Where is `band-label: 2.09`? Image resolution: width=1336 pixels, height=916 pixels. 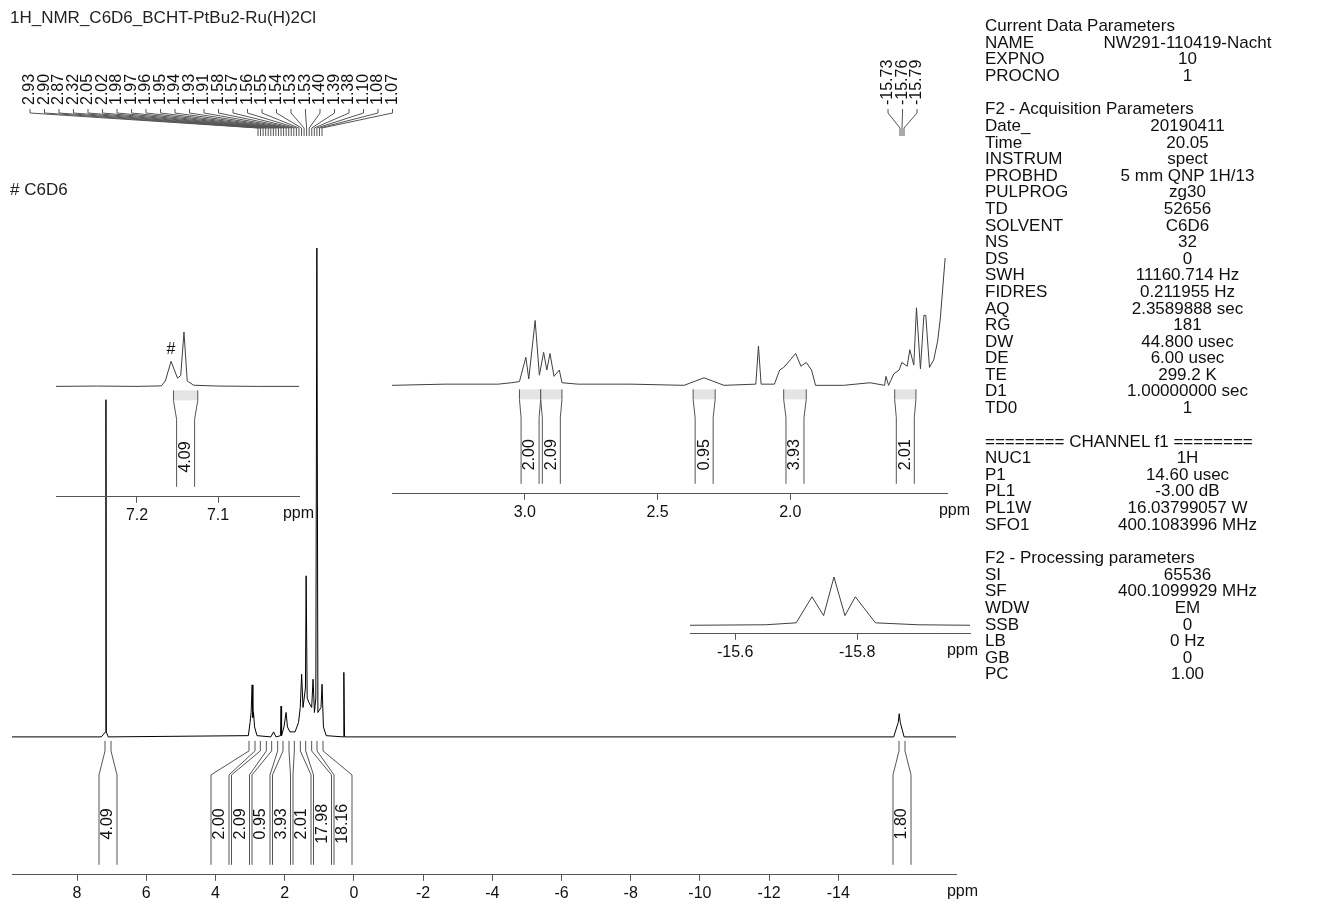
band-label: 2.09 is located at coordinates (550, 455).